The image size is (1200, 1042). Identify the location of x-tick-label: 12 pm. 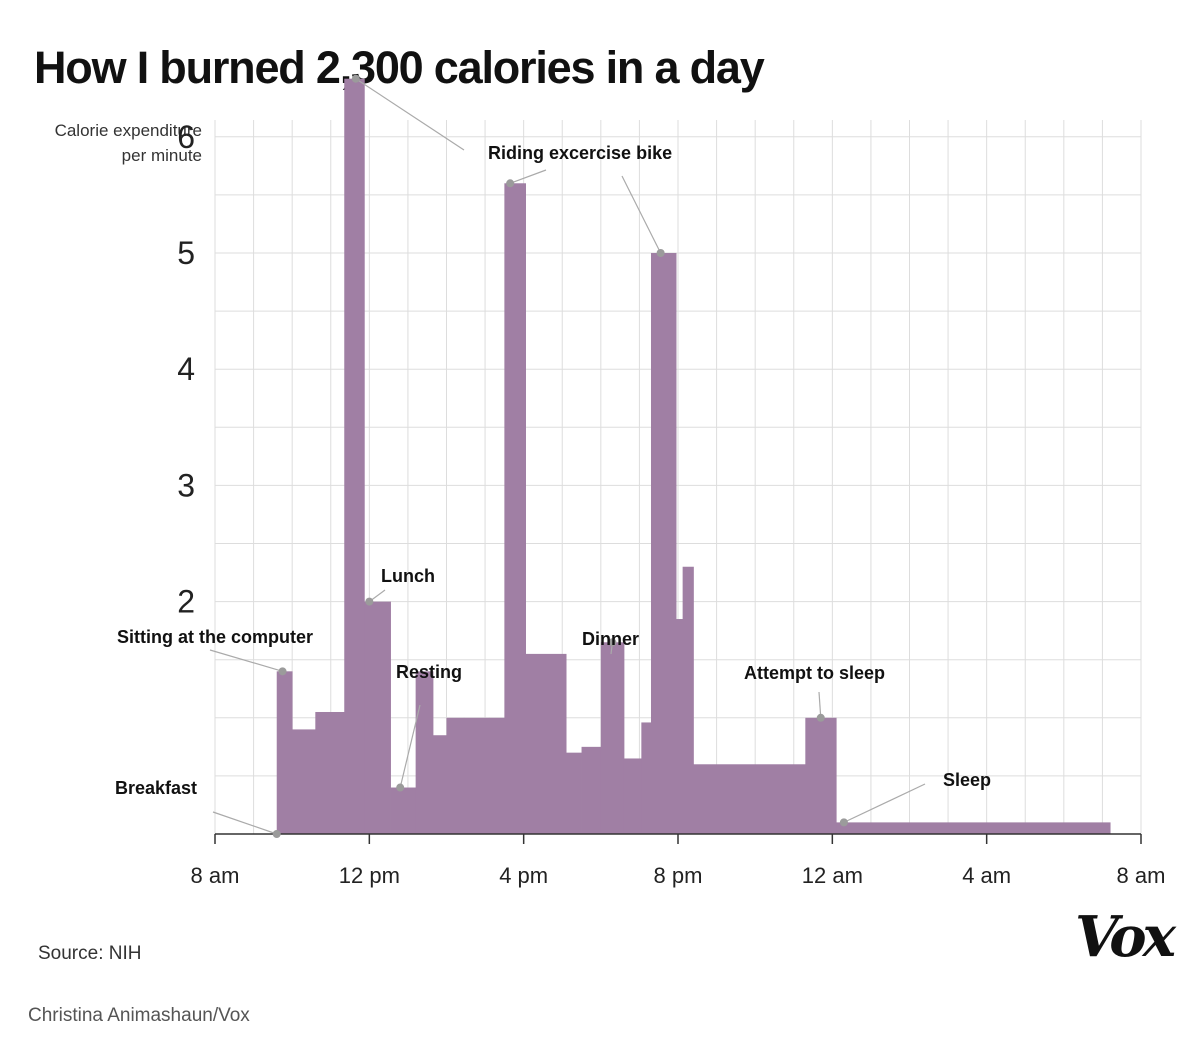
(369, 875).